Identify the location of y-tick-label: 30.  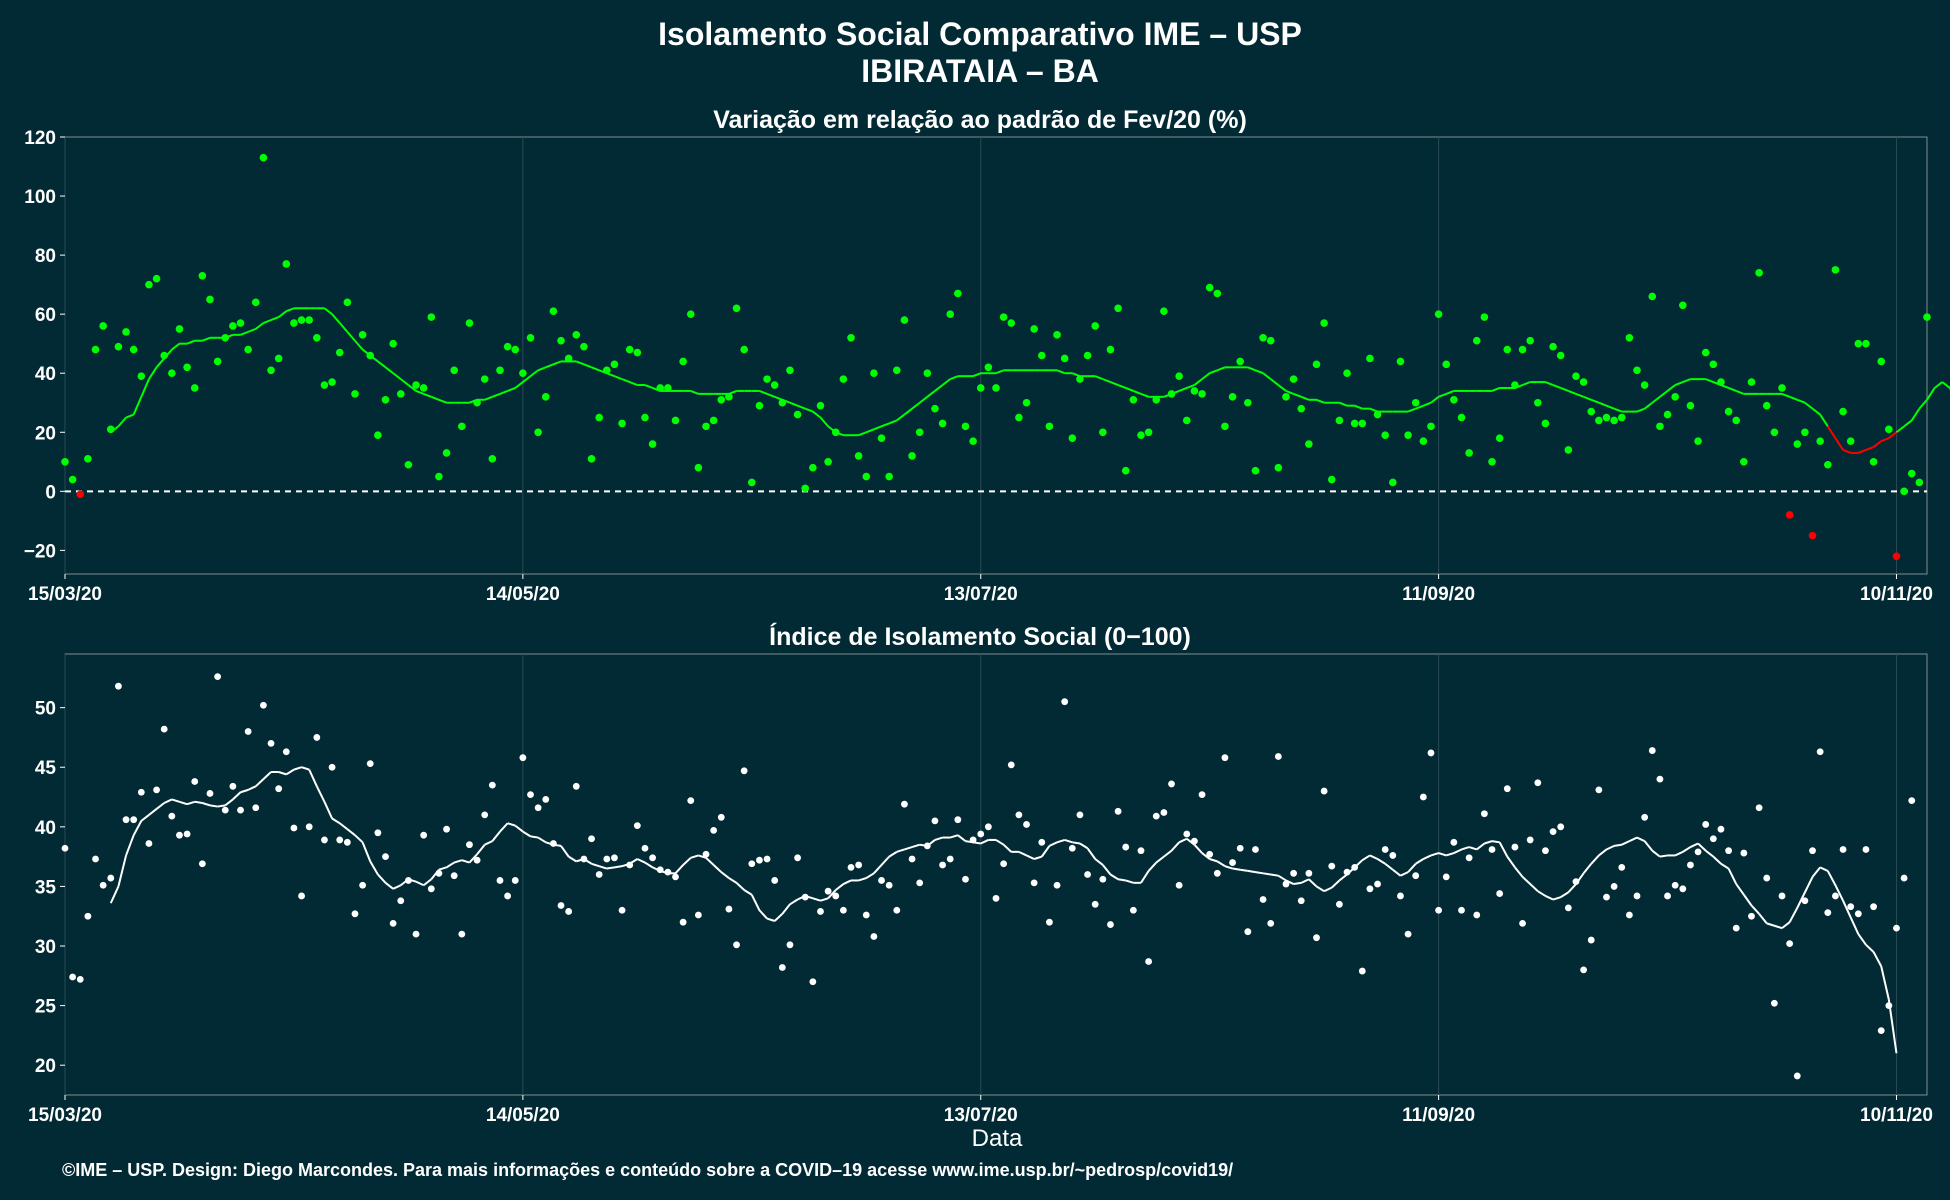
(45, 947).